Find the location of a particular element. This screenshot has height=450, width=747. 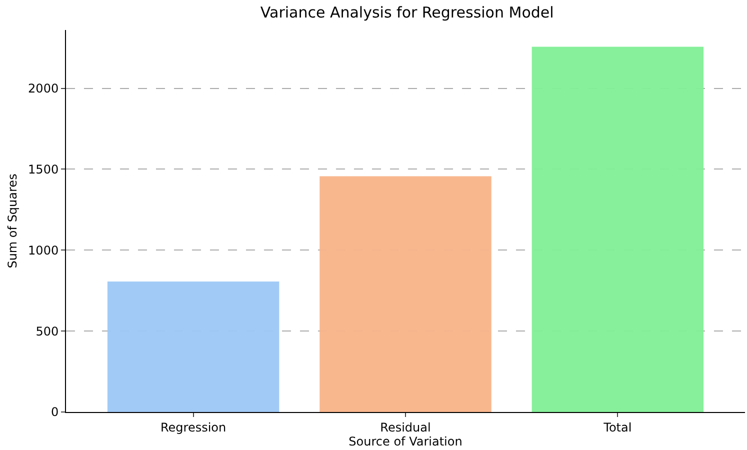

y-axis-title: Sum of Squares is located at coordinates (12, 221).